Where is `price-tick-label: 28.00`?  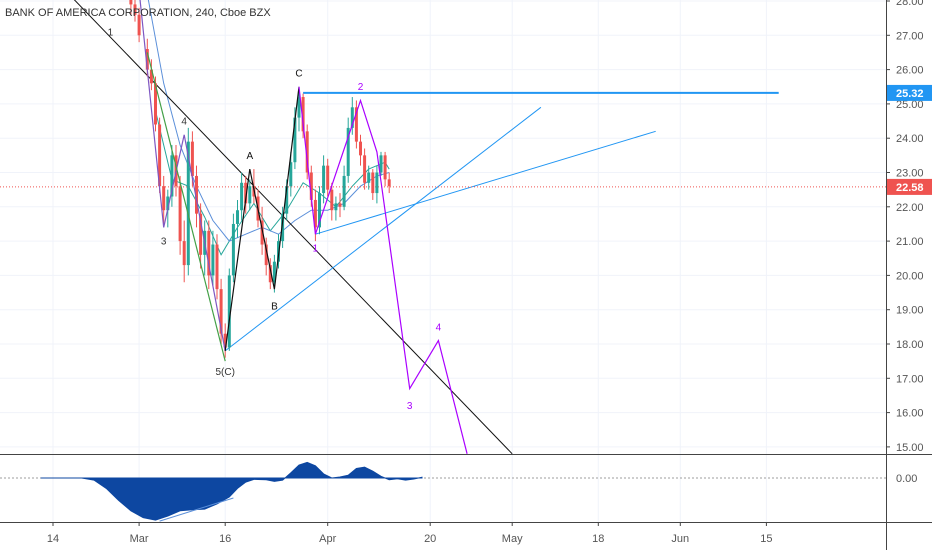
price-tick-label: 28.00 is located at coordinates (910, 4).